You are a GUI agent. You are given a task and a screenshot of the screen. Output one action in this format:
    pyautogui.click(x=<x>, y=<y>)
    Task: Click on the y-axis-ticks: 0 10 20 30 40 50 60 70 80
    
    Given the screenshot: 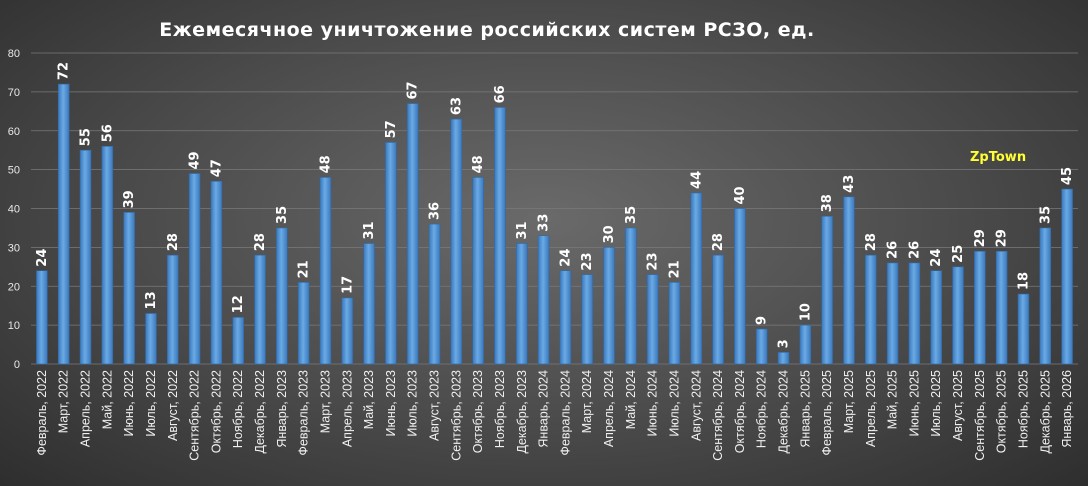 What is the action you would take?
    pyautogui.click(x=14, y=209)
    